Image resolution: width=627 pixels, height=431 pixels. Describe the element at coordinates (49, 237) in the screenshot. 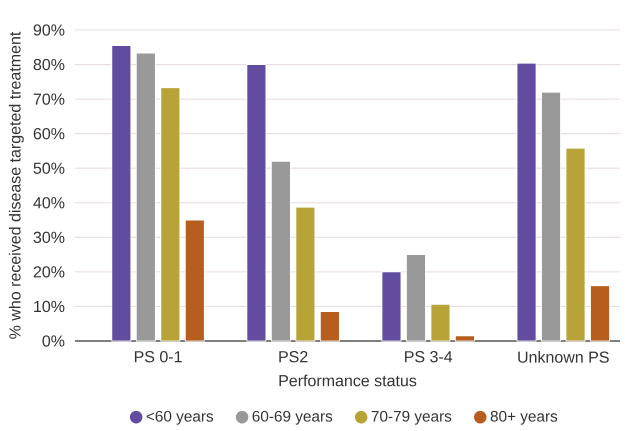

I see `y-tick-label: 30%` at that location.